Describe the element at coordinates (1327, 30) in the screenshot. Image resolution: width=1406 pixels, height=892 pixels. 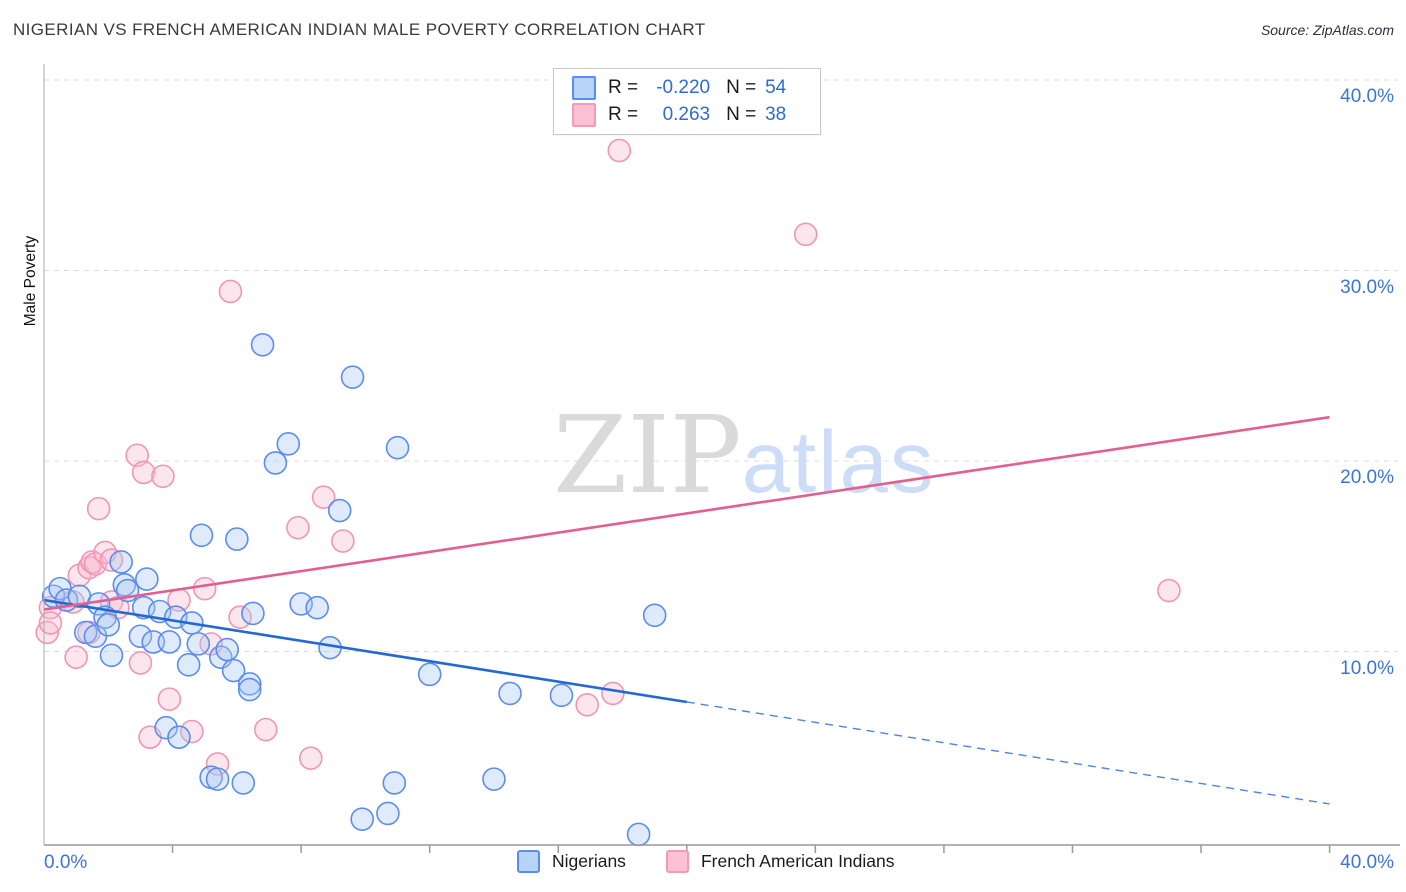
I see `source-attribution: Source: ZipAtlas.com` at that location.